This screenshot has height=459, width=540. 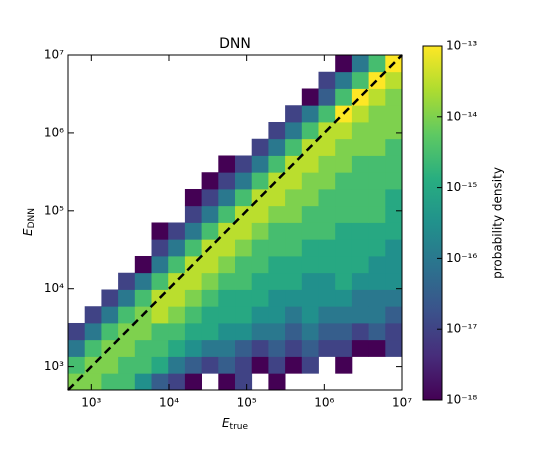 I want to click on colorbar-tick-label: 10⁻¹⁸, so click(x=461, y=400).